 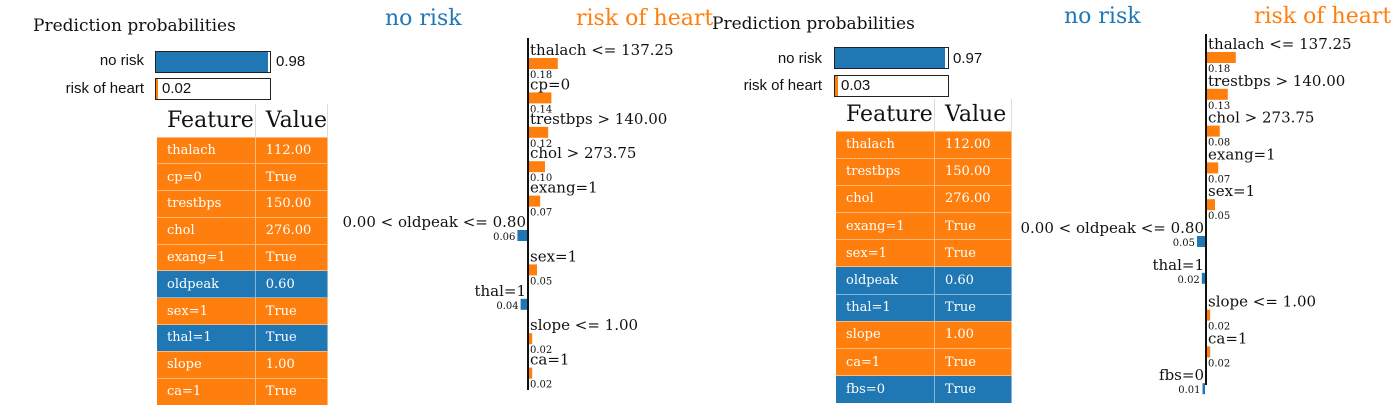 What do you see at coordinates (973, 198) in the screenshot?
I see `value-cell: 276.00` at bounding box center [973, 198].